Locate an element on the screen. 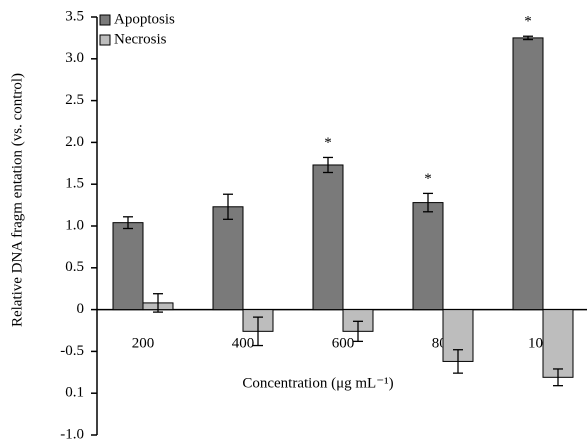 Image resolution: width=587 pixels, height=445 pixels. y-tick-label: 0 is located at coordinates (81, 309).